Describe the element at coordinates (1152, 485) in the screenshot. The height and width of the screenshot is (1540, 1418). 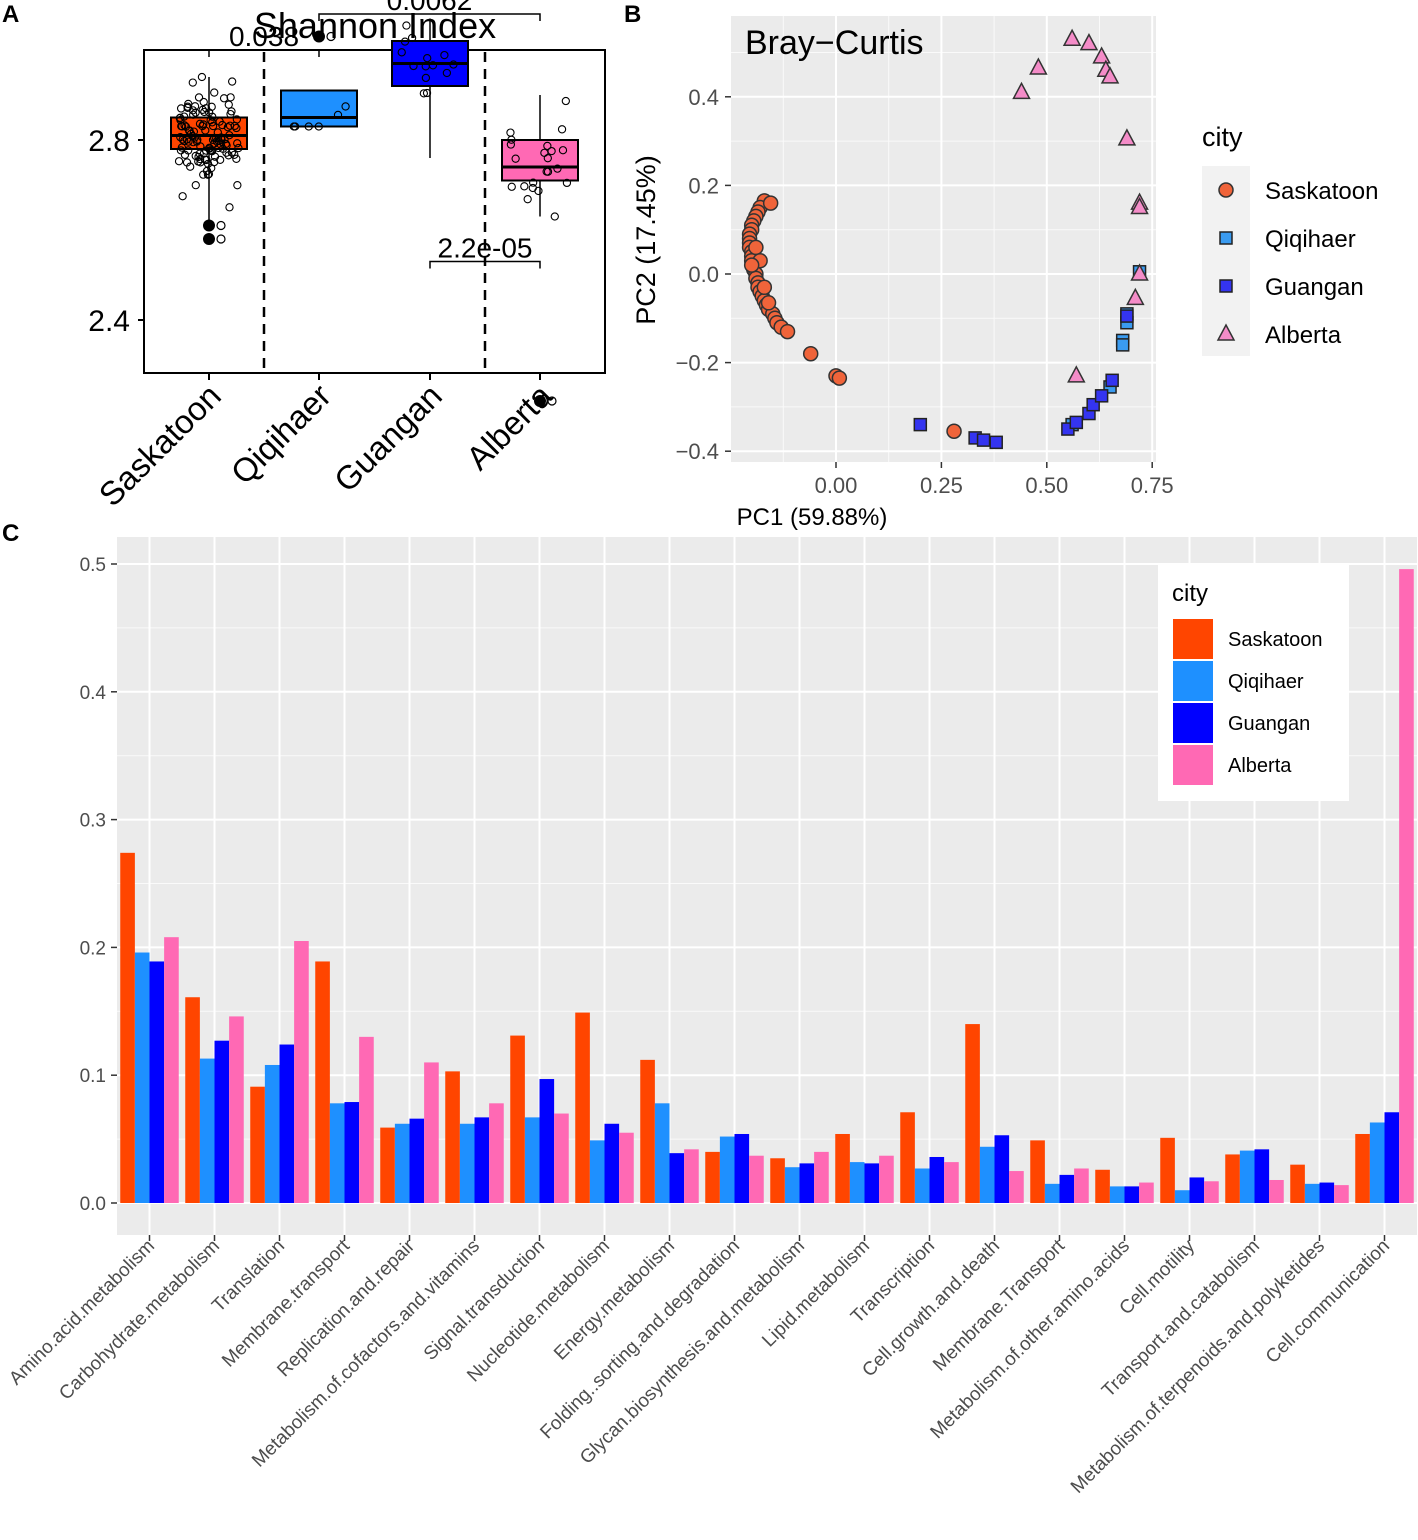
I see `panel-b-x-tick-label: 0.75` at that location.